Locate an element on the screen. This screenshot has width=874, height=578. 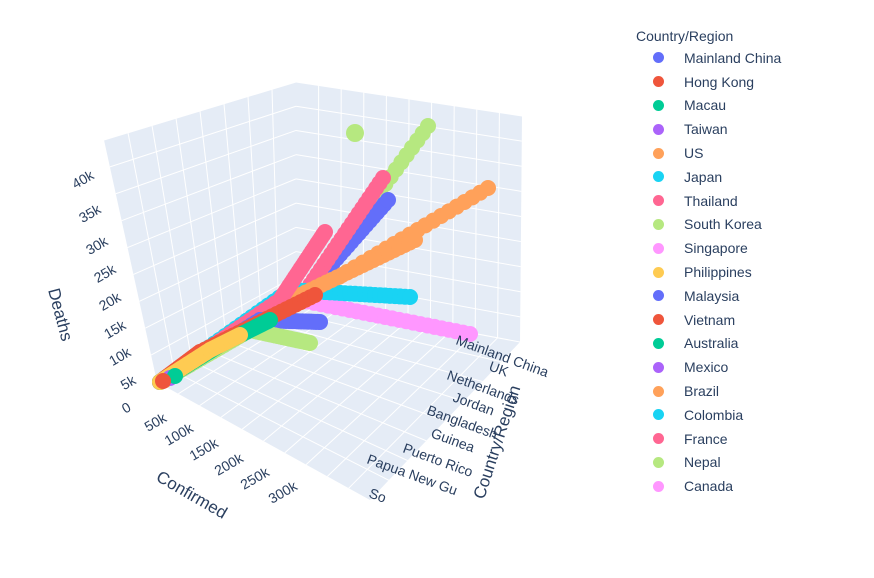
legend-label: Colombia is located at coordinates (714, 414).